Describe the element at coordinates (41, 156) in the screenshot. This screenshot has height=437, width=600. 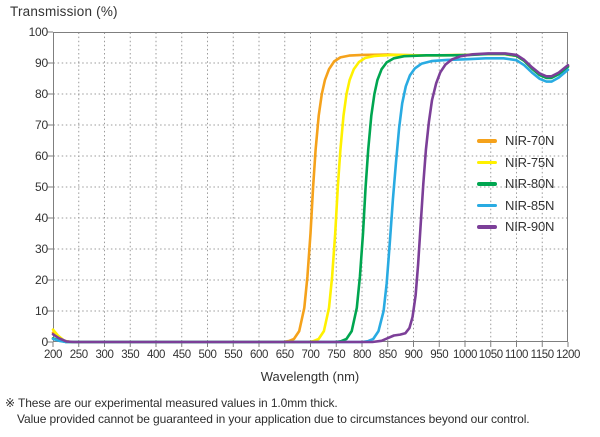
I see `y-tick-label: 60` at that location.